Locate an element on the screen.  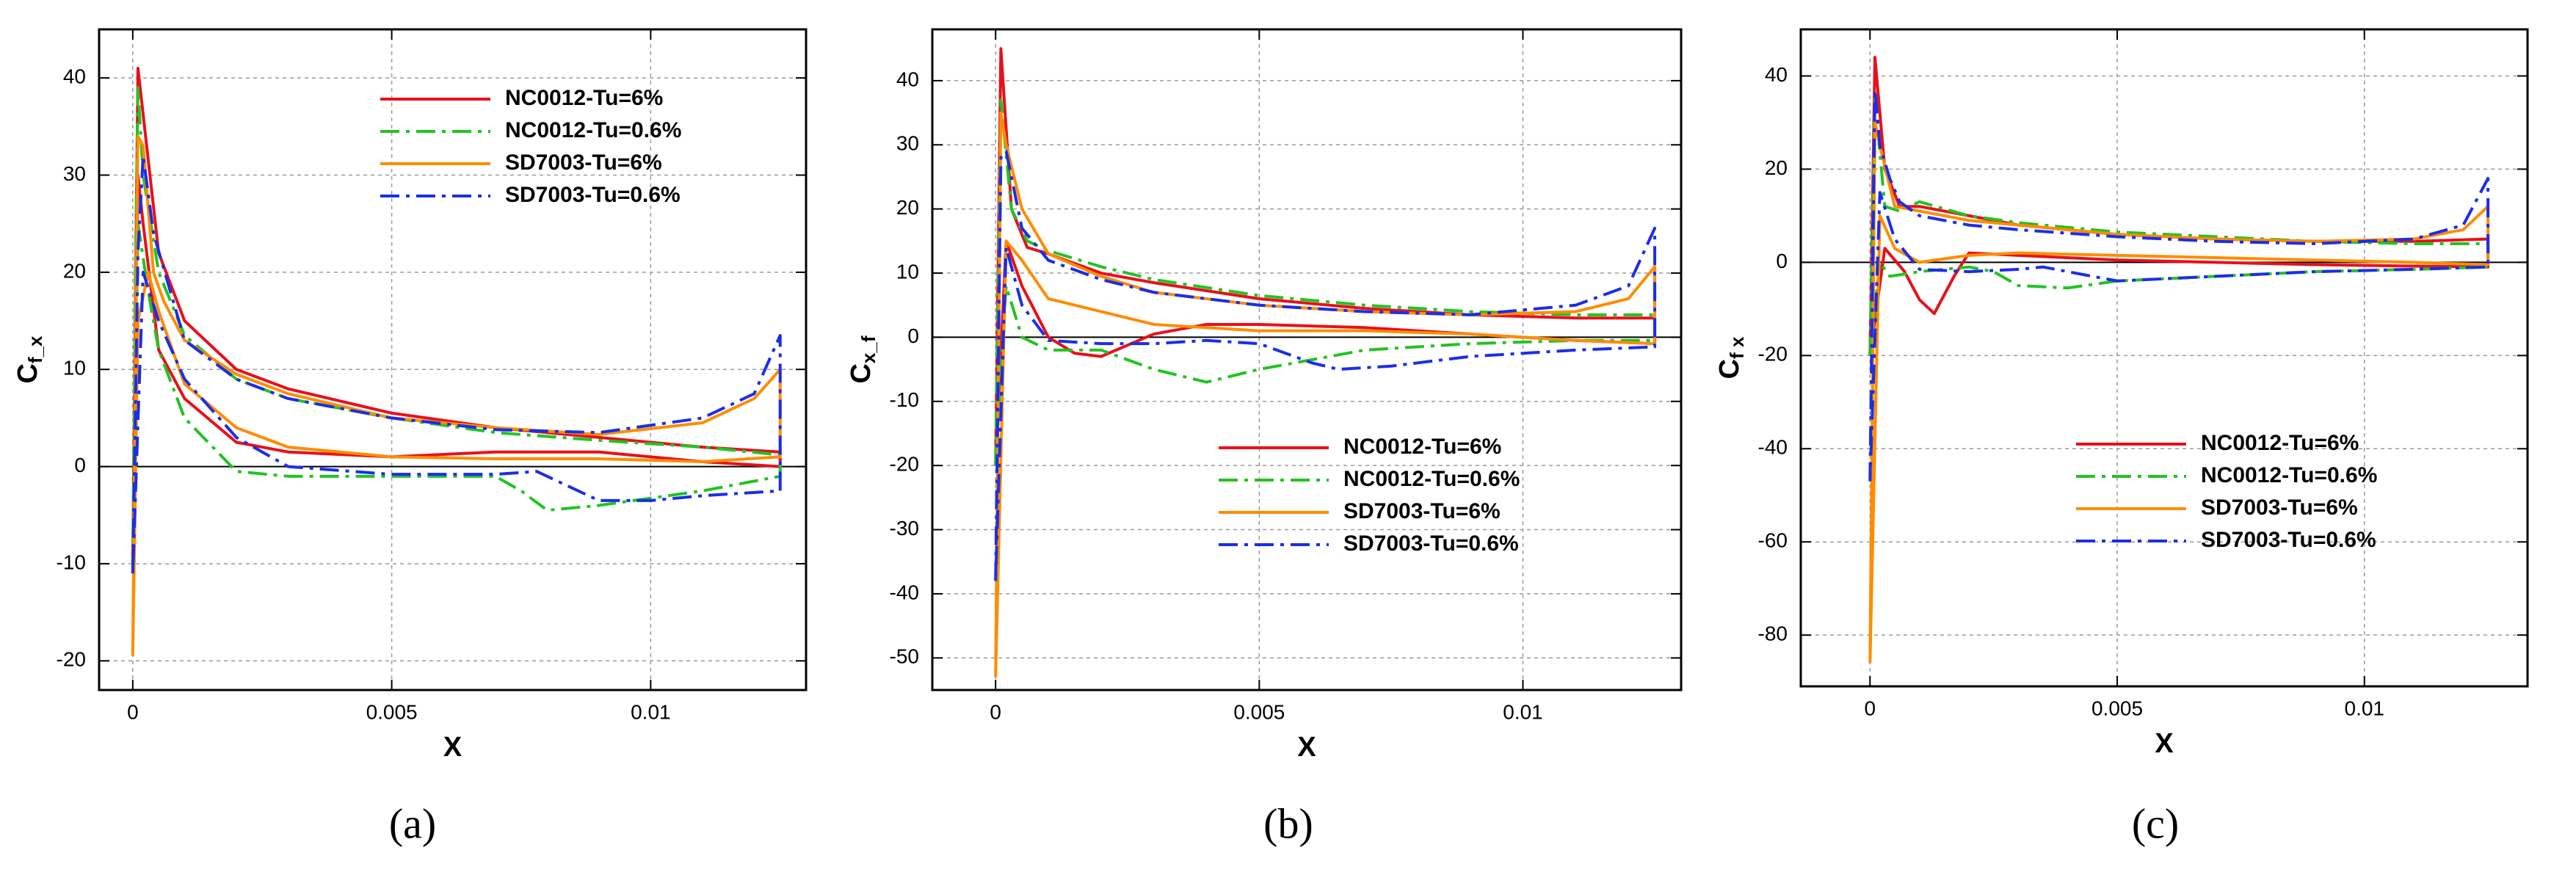
panel-label: (b) is located at coordinates (1288, 823).